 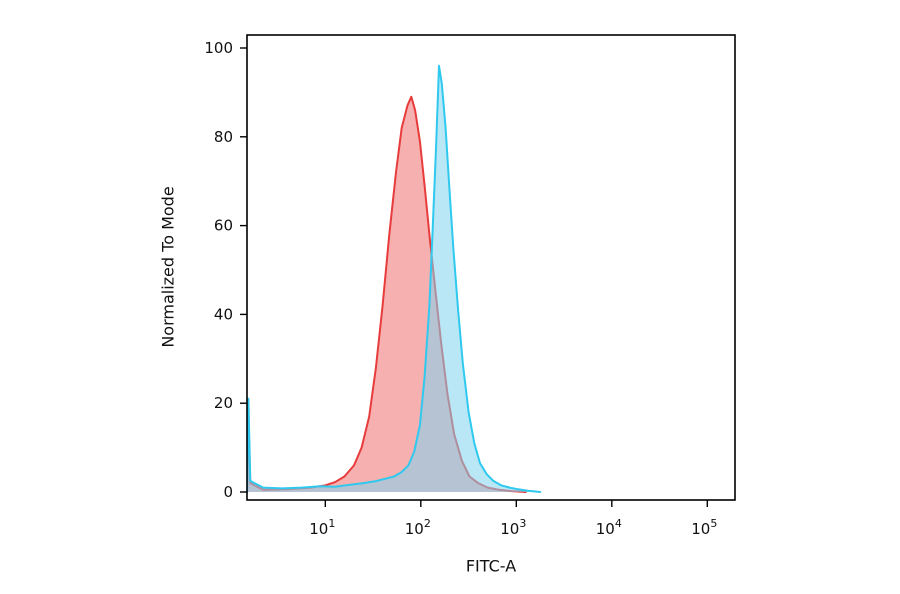 I want to click on y-tick-label: 60, so click(x=223, y=226).